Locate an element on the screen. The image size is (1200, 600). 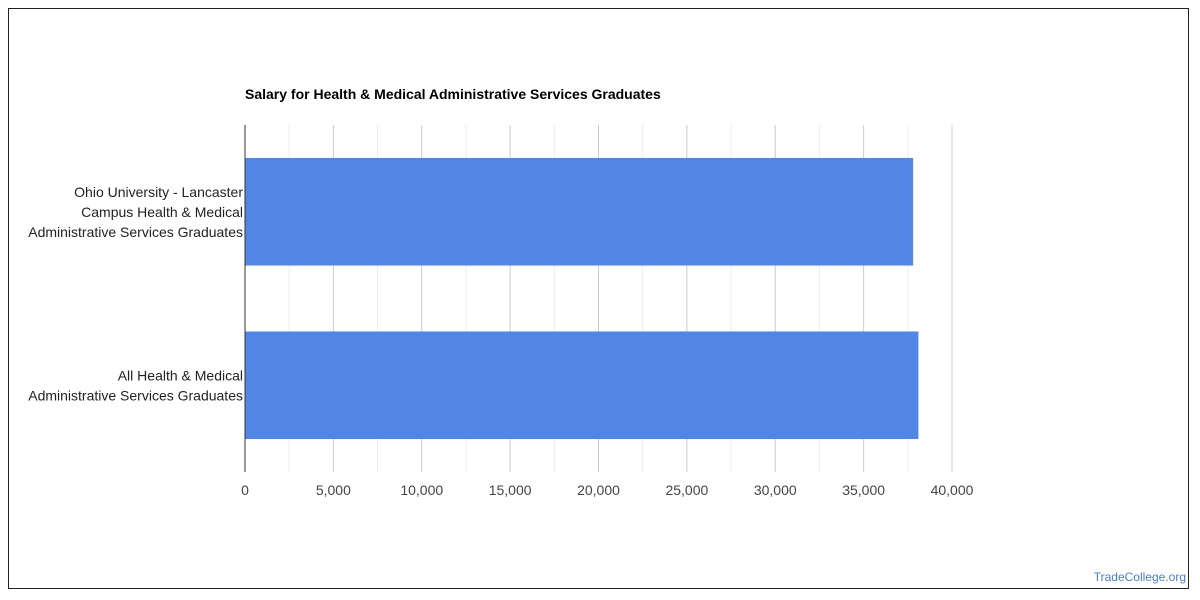
x-tick-label: 10,000 is located at coordinates (421, 490).